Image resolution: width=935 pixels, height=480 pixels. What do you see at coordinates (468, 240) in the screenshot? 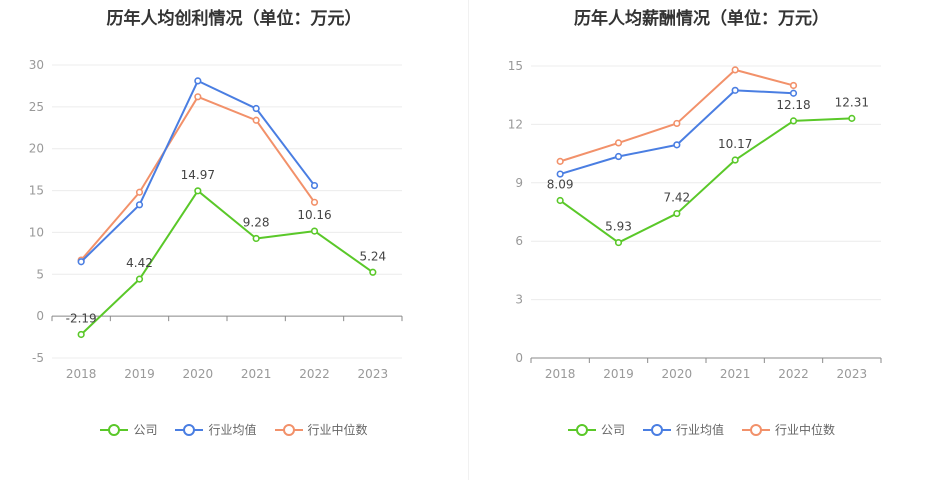
I see `panel-divider` at bounding box center [468, 240].